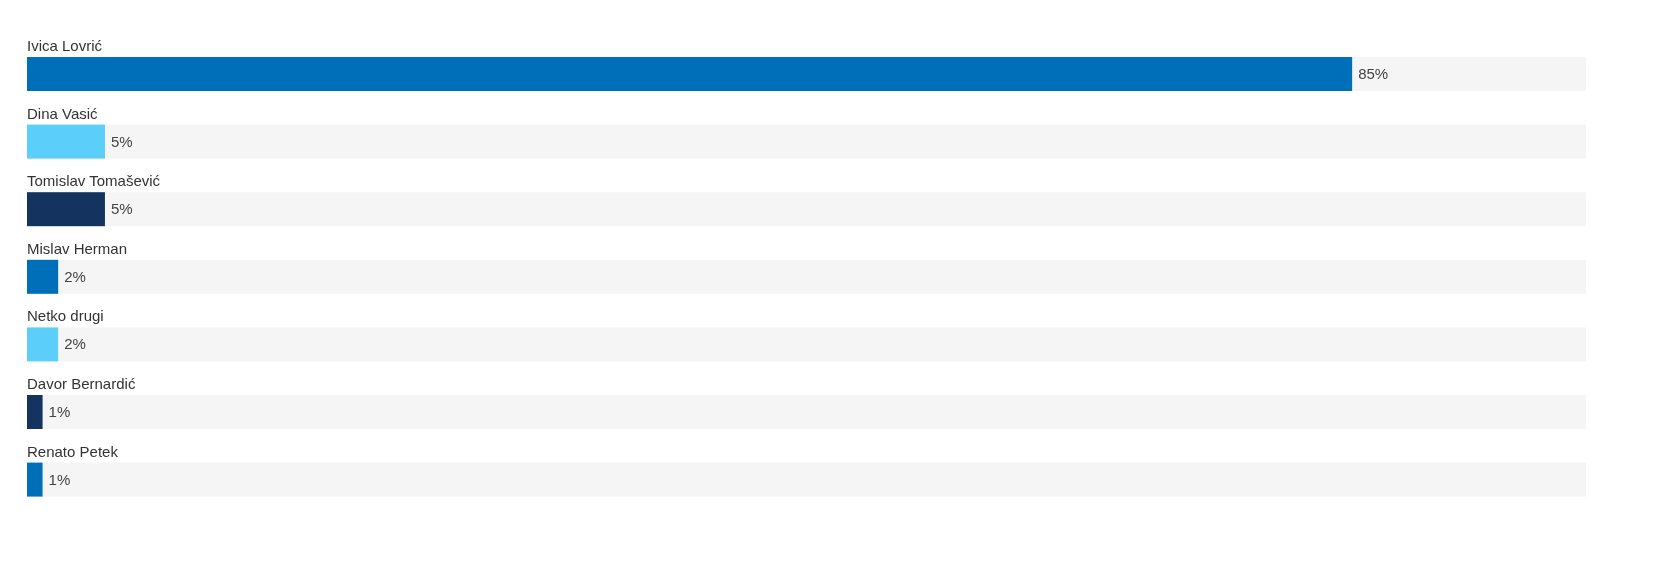 This screenshot has width=1656, height=585. I want to click on data-label: 85%, so click(1373, 73).